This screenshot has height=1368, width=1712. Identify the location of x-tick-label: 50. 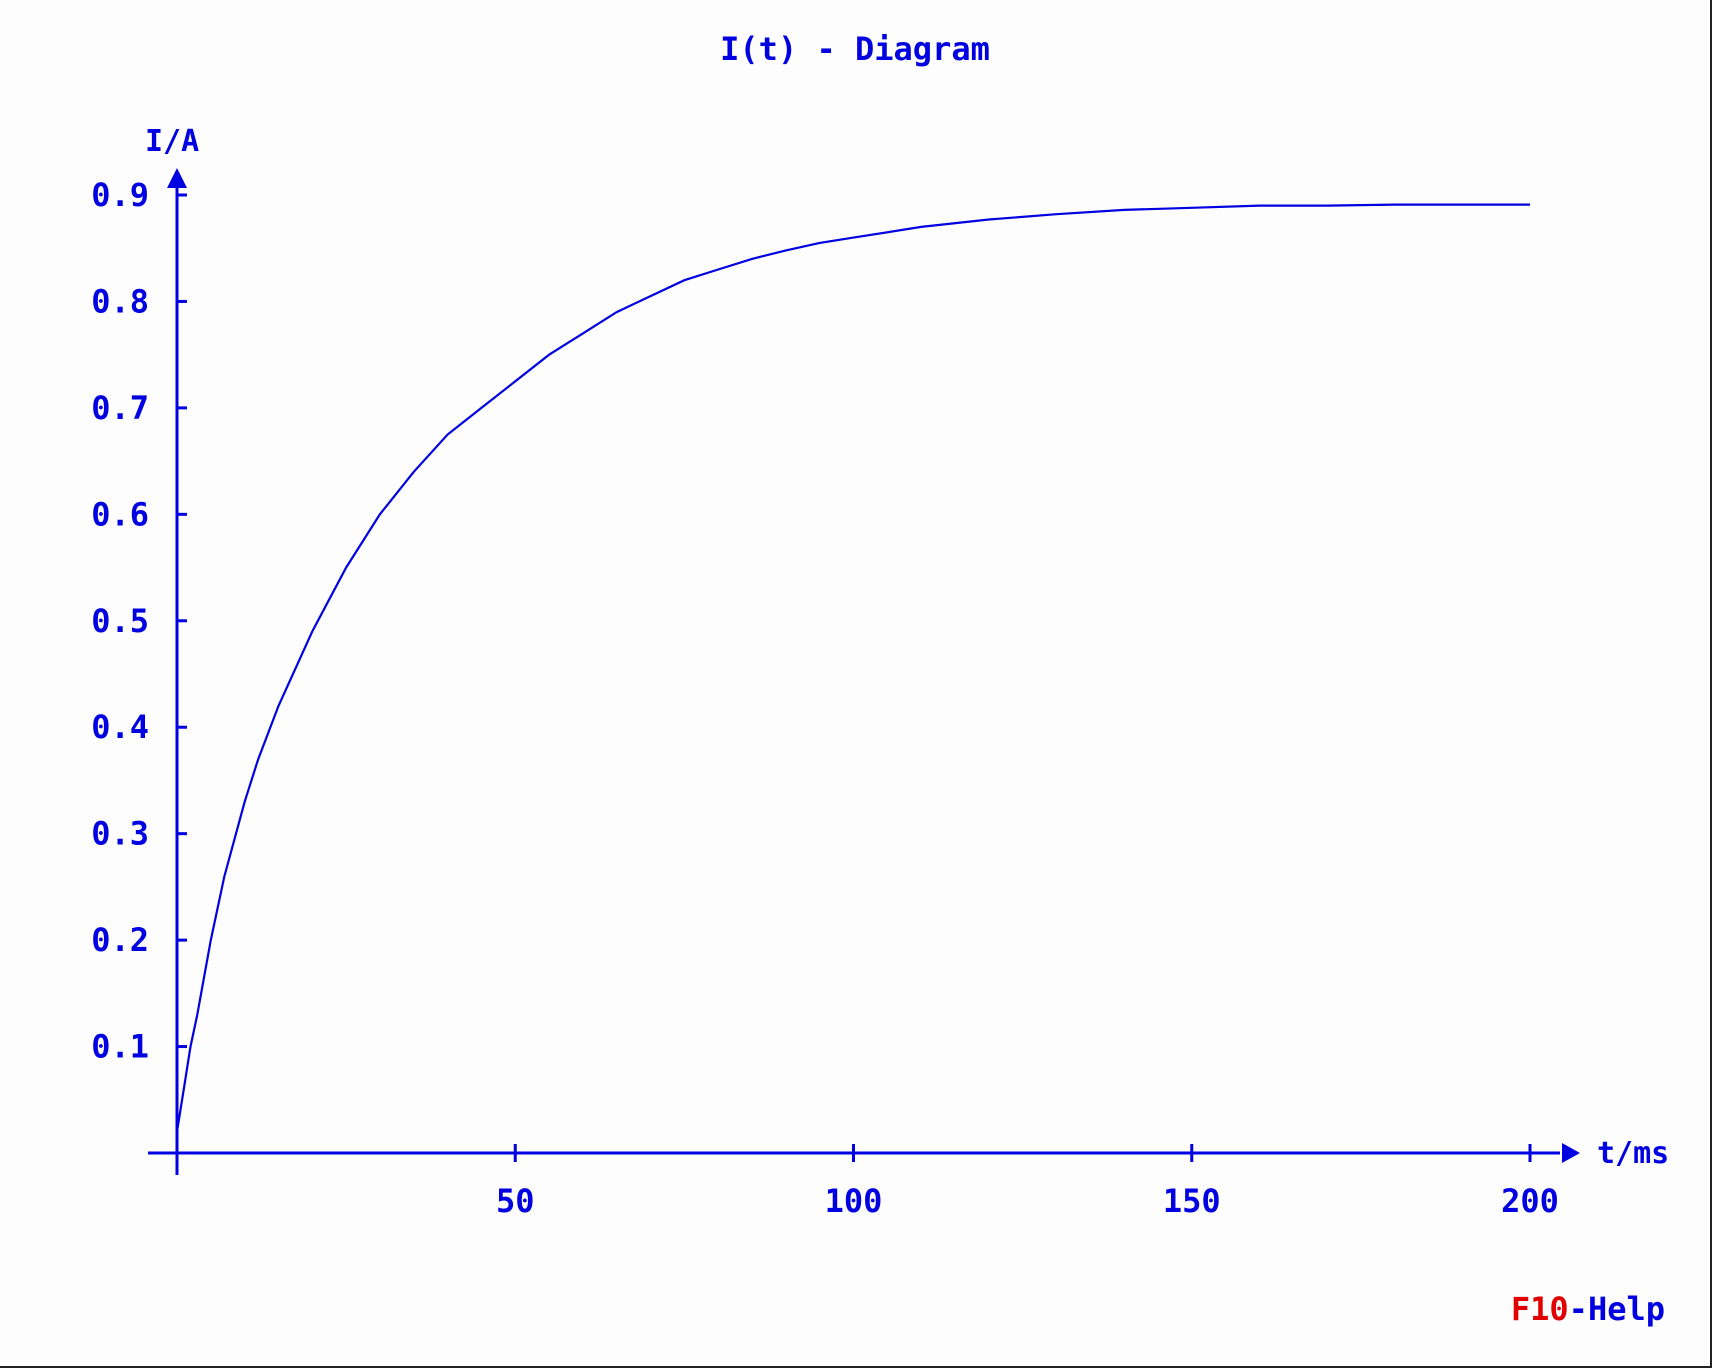
(515, 1201).